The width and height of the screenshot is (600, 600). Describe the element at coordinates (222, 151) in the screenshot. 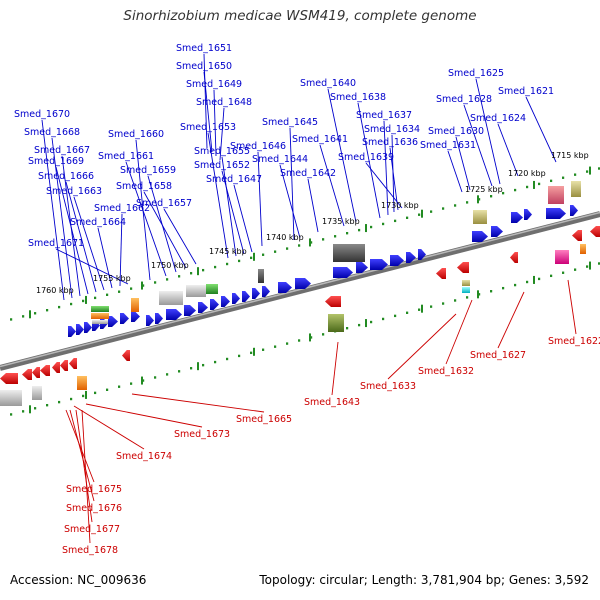

I see `gene-label-smed_1655: Smed_1655` at that location.